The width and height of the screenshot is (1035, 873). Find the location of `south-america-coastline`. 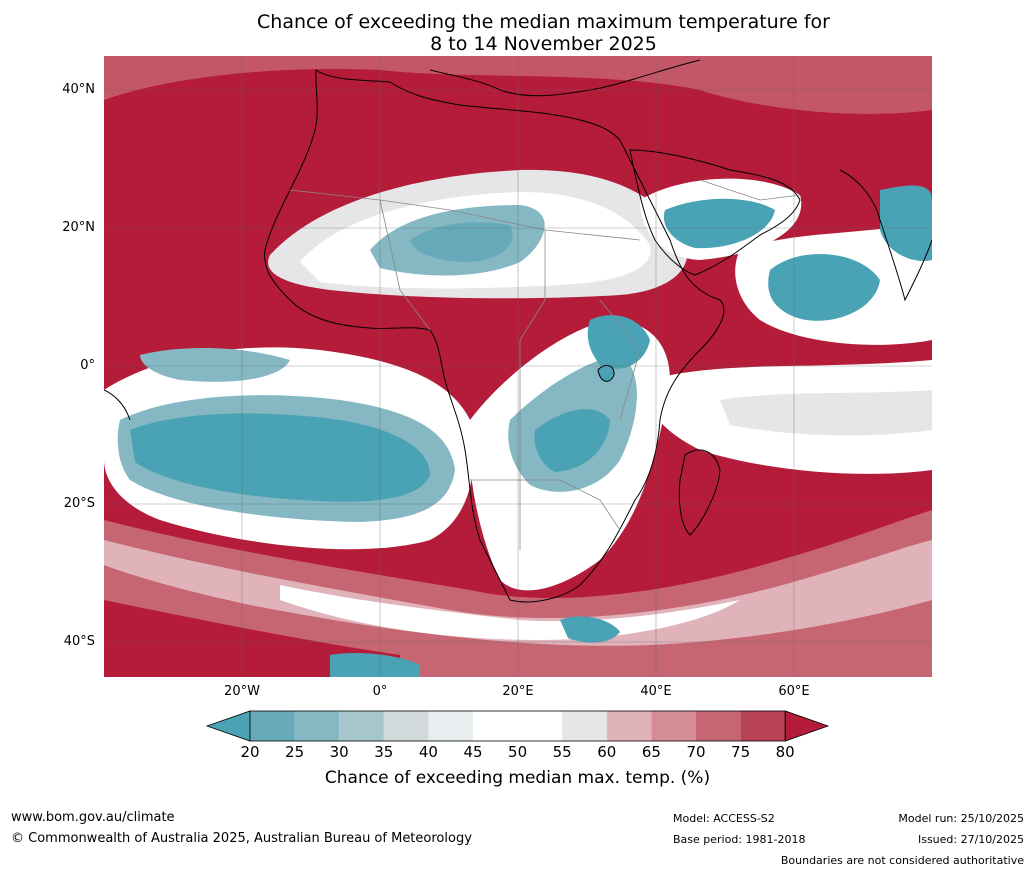

south-america-coastline is located at coordinates (117, 405).